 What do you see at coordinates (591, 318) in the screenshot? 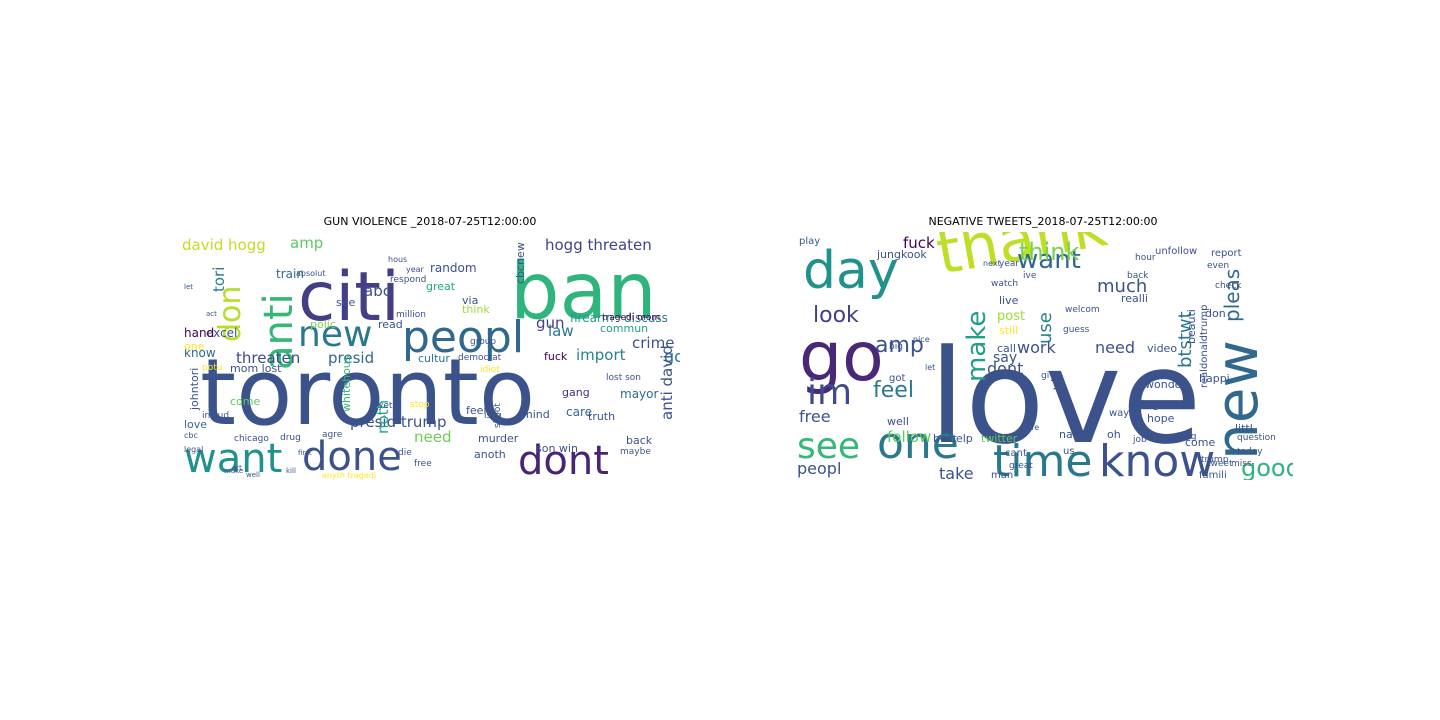
I see `gun-violence-word-firearm: firearm` at bounding box center [591, 318].